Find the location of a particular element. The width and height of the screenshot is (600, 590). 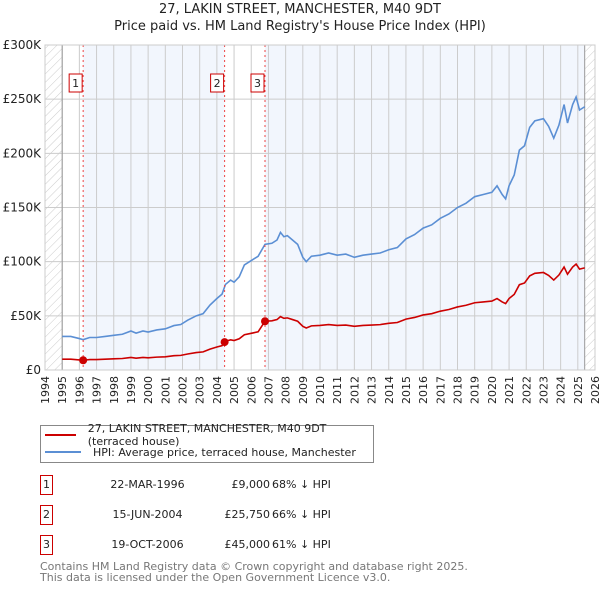

sale-label: 1 is located at coordinates (75, 83).